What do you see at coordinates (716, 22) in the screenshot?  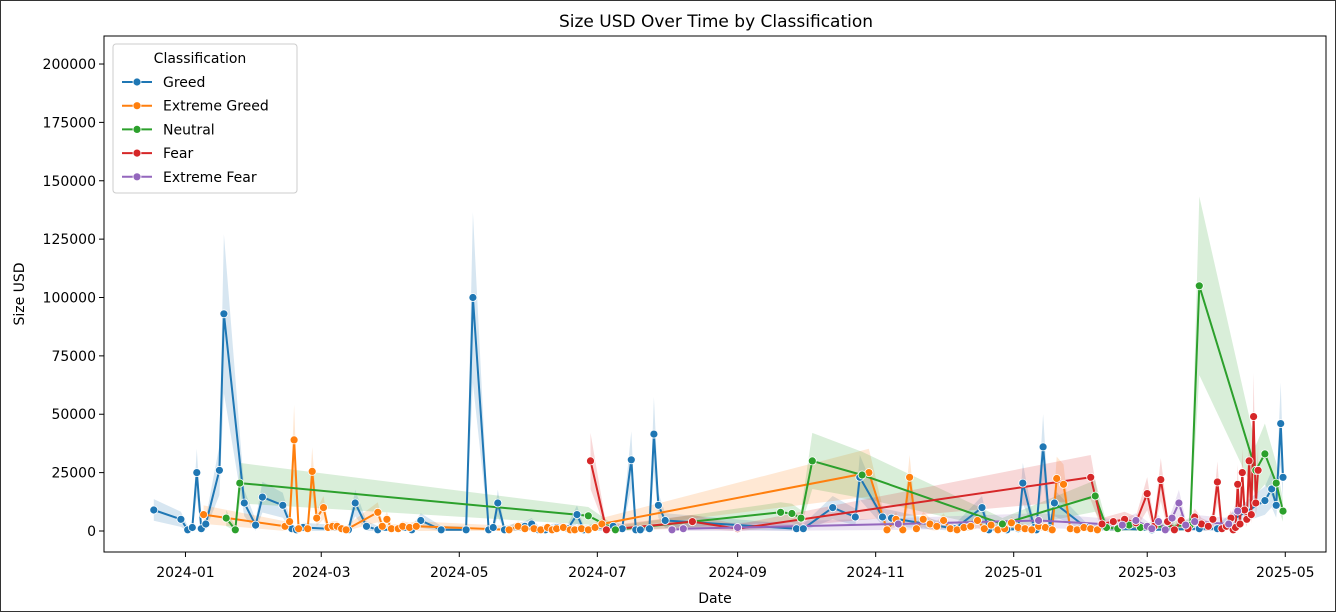 I see `chart-title: Size USD Over Time by Classification` at bounding box center [716, 22].